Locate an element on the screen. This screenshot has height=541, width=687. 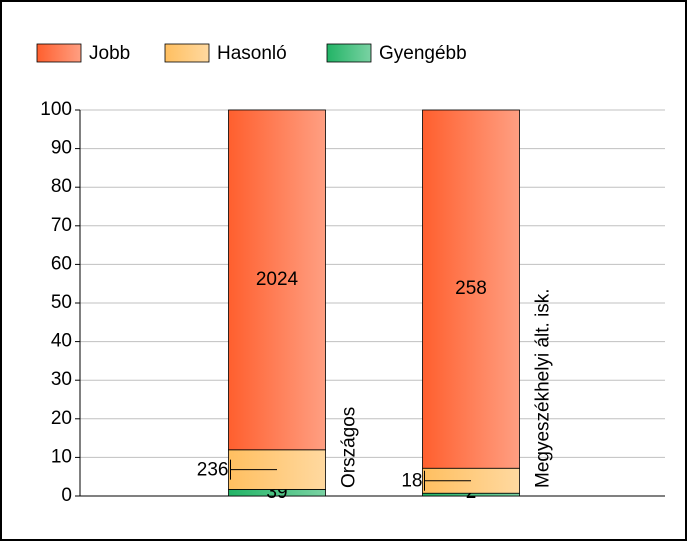
data-label: 2024 is located at coordinates (277, 279).